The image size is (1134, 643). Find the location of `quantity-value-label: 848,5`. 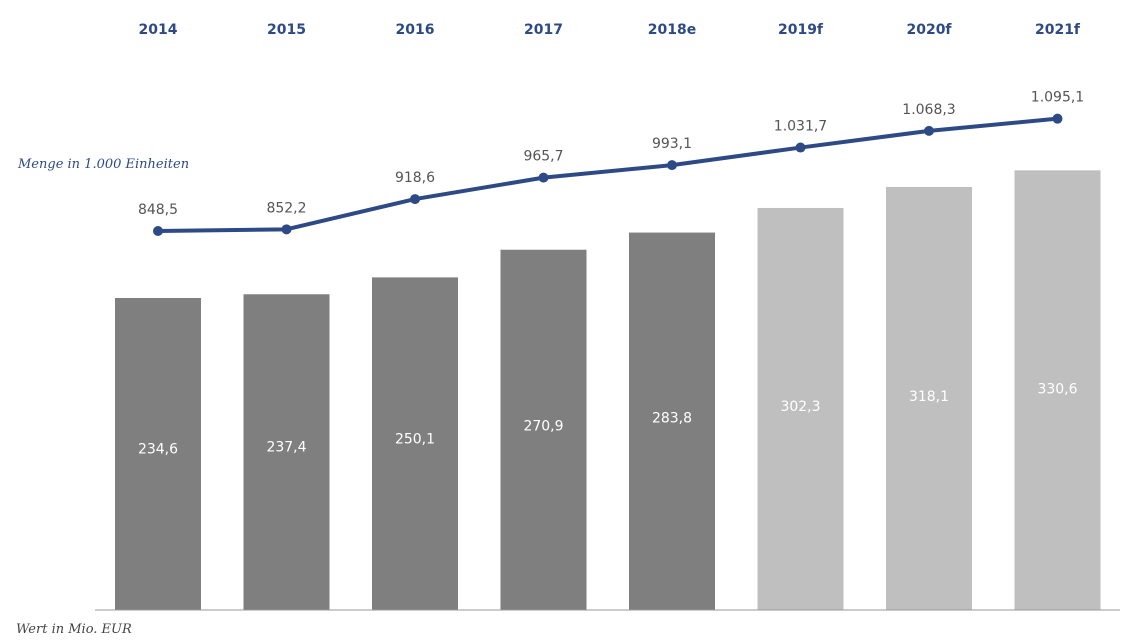

quantity-value-label: 848,5 is located at coordinates (158, 210).